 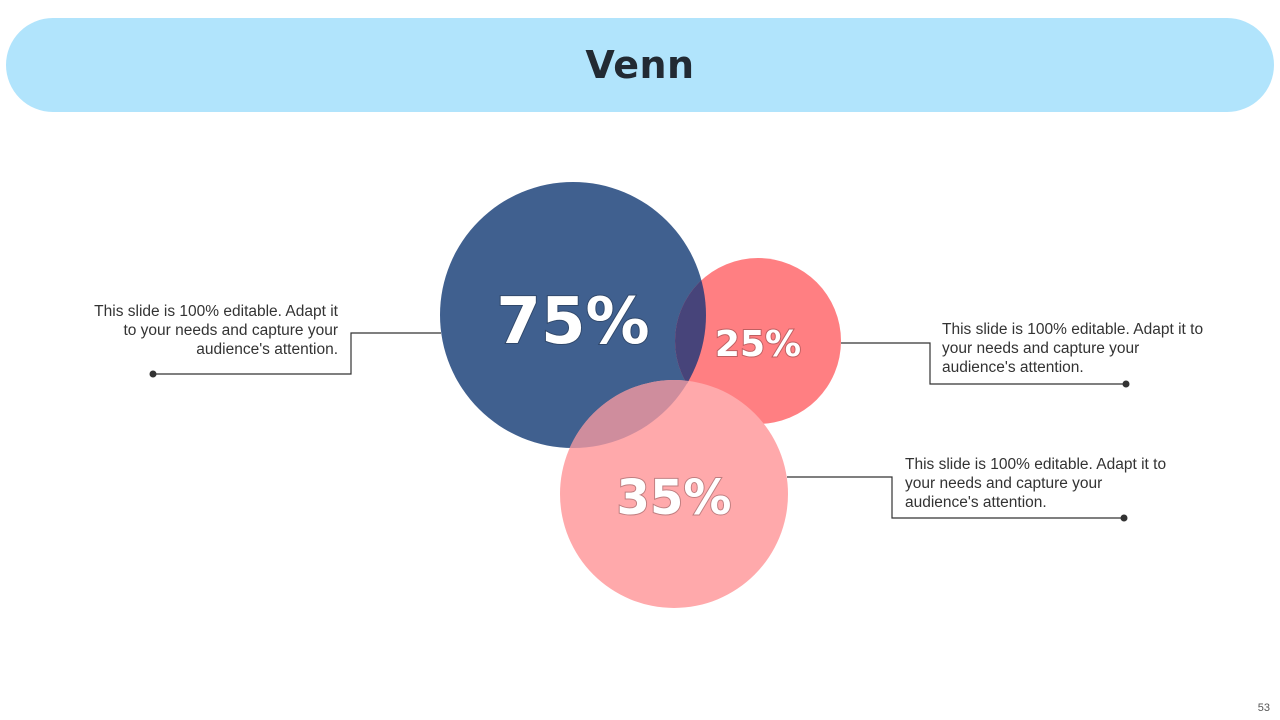 I want to click on title-bar: Venn, so click(x=640, y=65).